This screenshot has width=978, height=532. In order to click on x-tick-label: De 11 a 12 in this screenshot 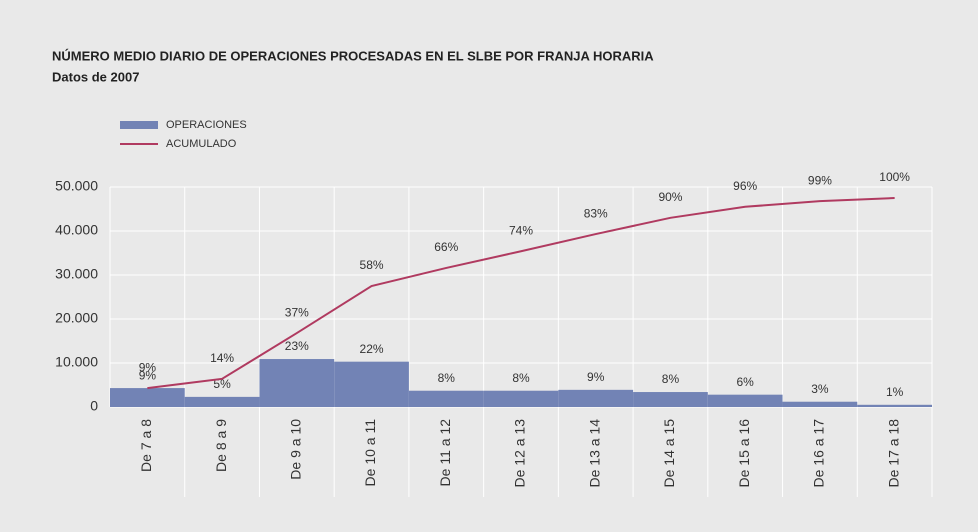, I will do `click(445, 453)`.